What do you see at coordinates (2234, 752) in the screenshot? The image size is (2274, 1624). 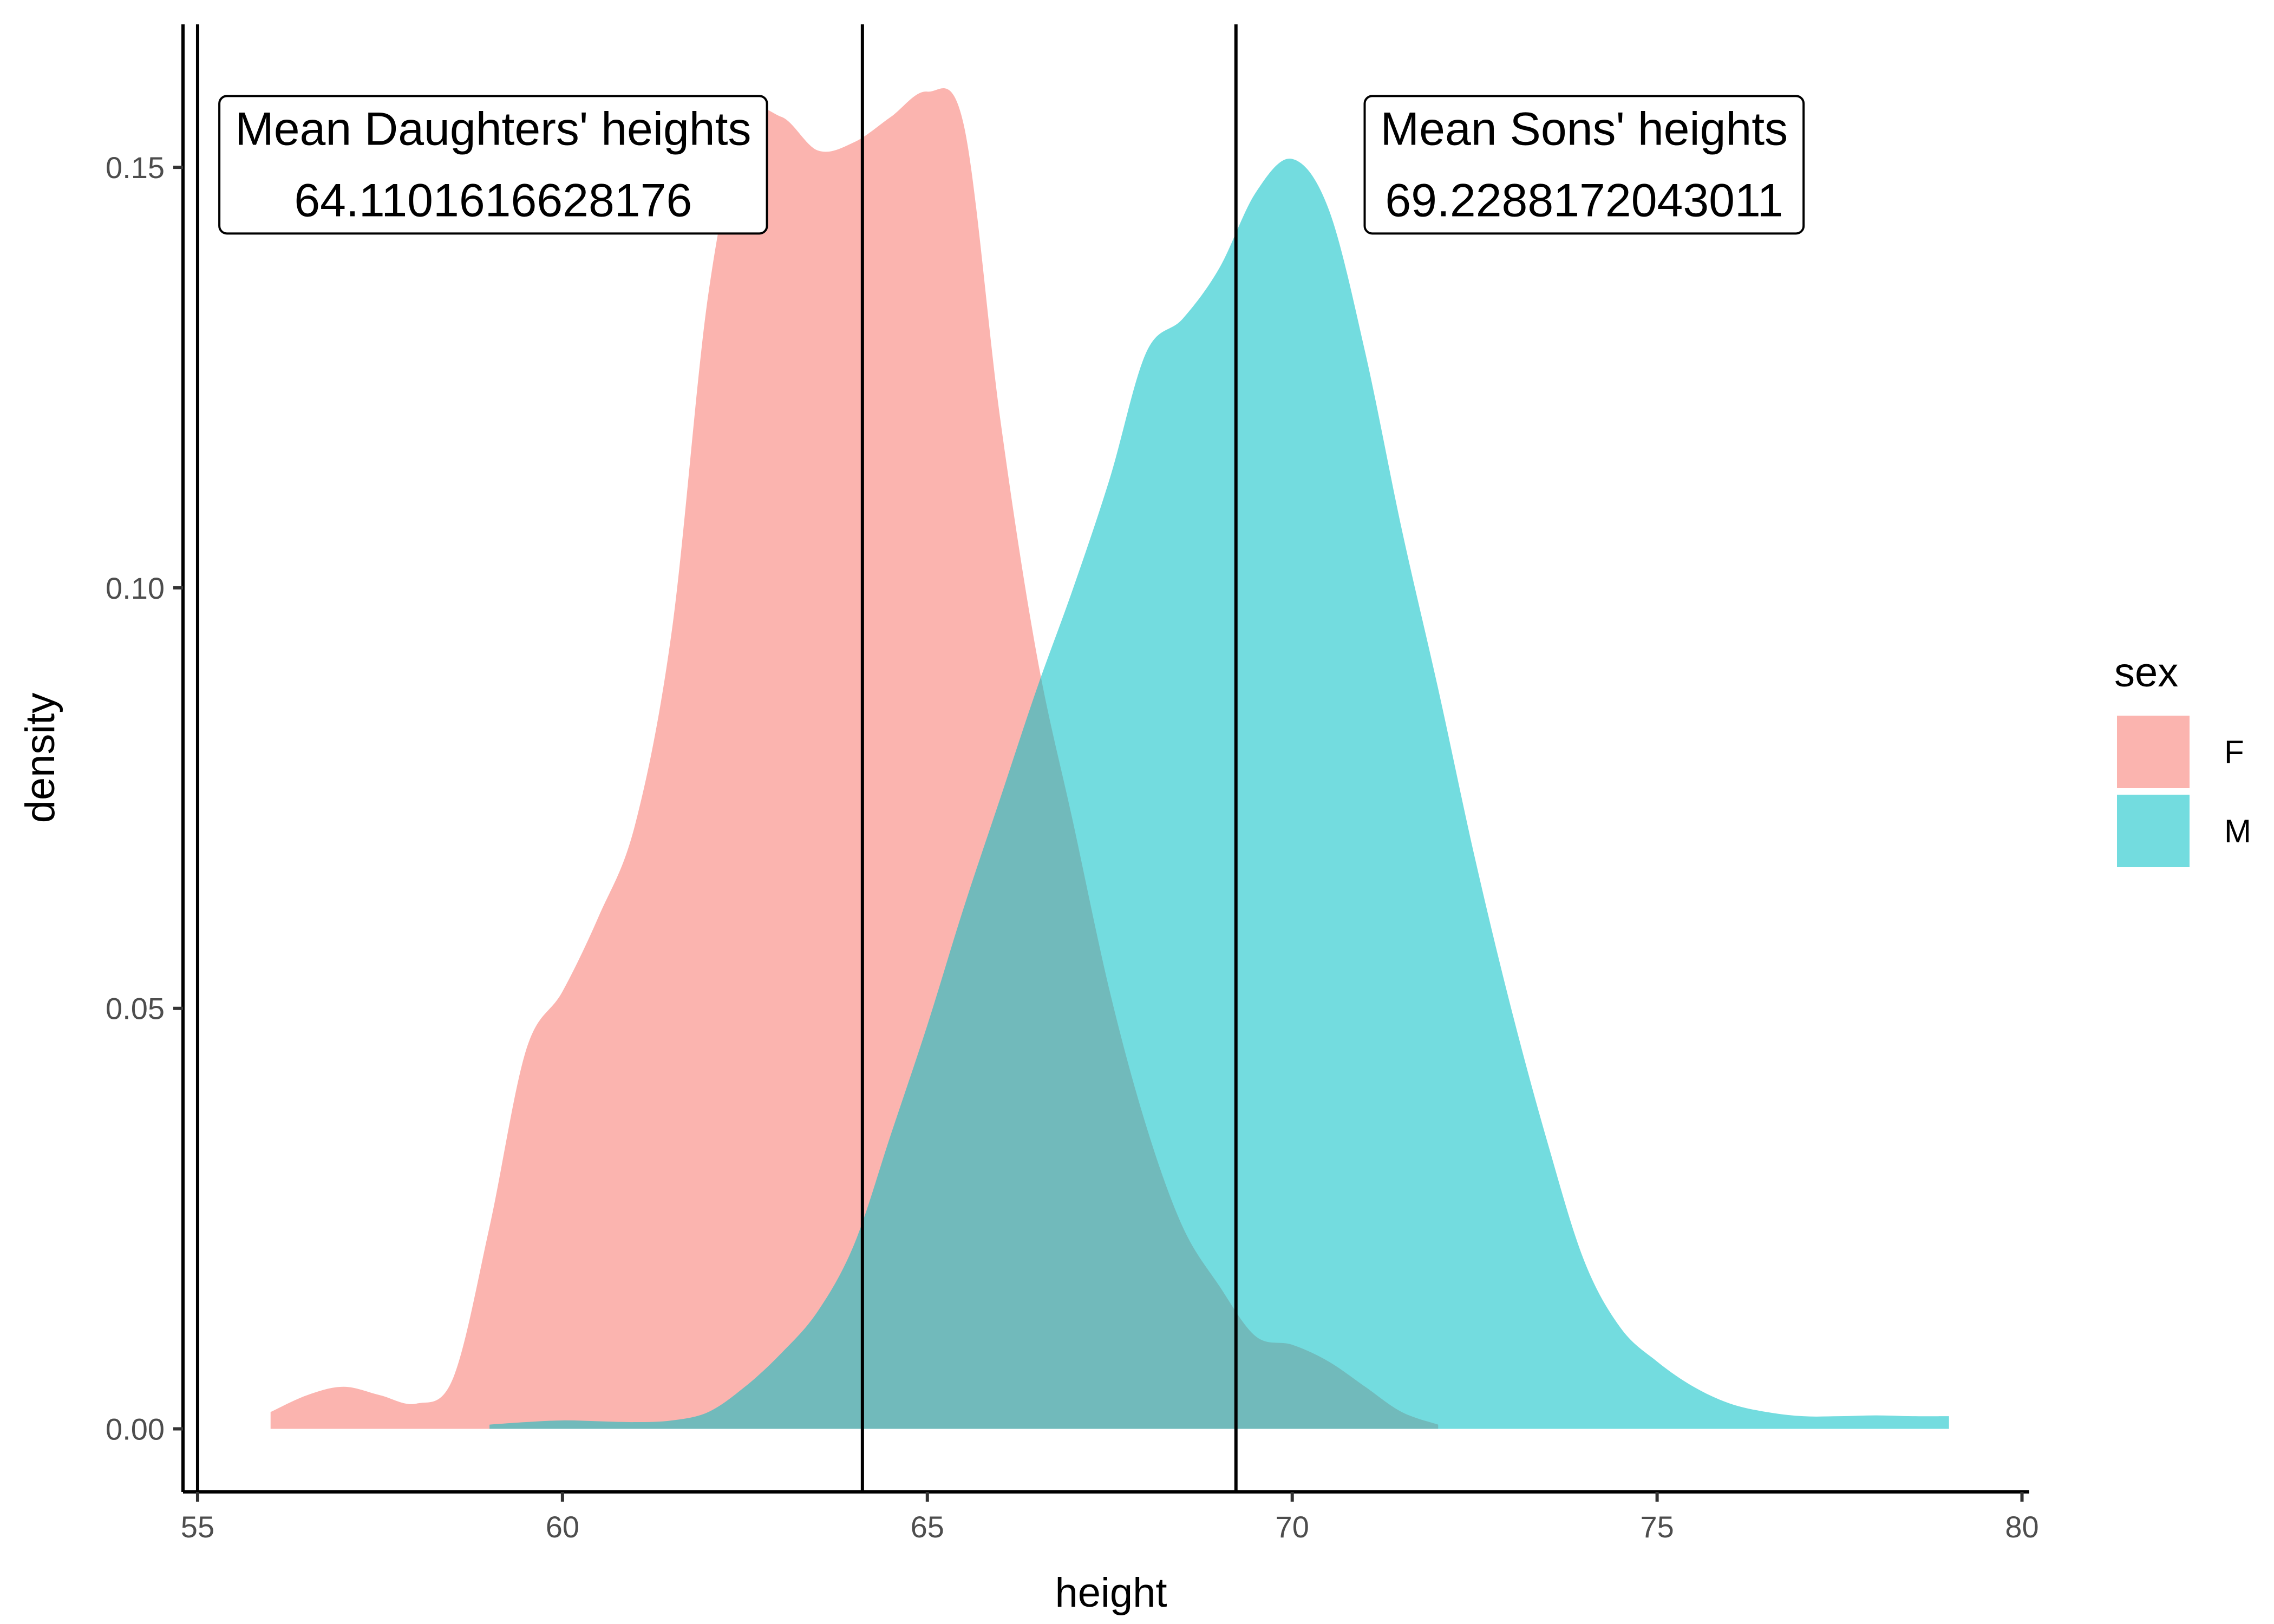 I see `legend-label-F: F` at bounding box center [2234, 752].